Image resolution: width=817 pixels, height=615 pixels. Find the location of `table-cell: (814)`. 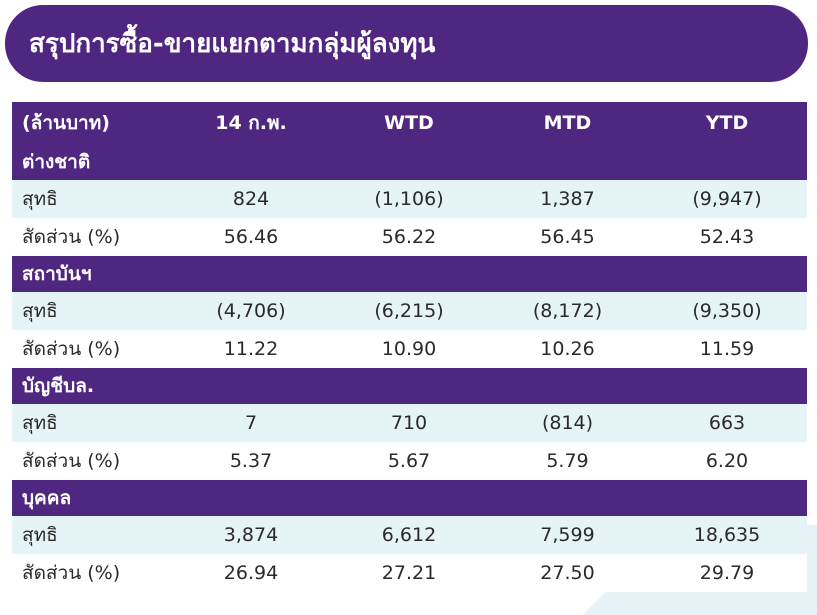

table-cell: (814) is located at coordinates (567, 423).